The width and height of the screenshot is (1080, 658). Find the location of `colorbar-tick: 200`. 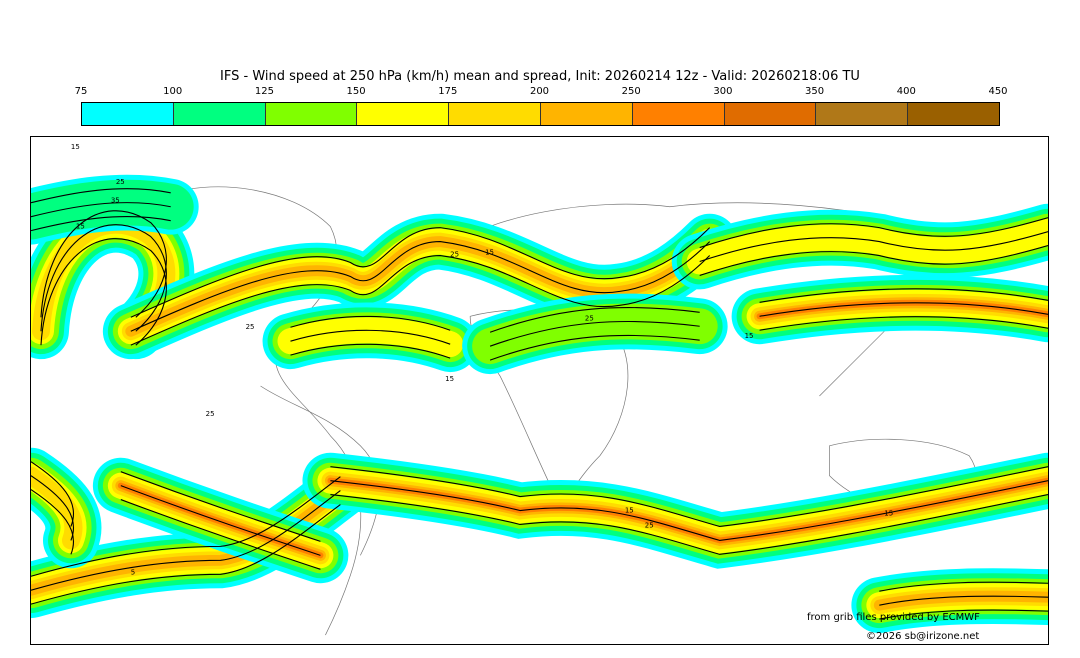

colorbar-tick: 200 is located at coordinates (539, 91).